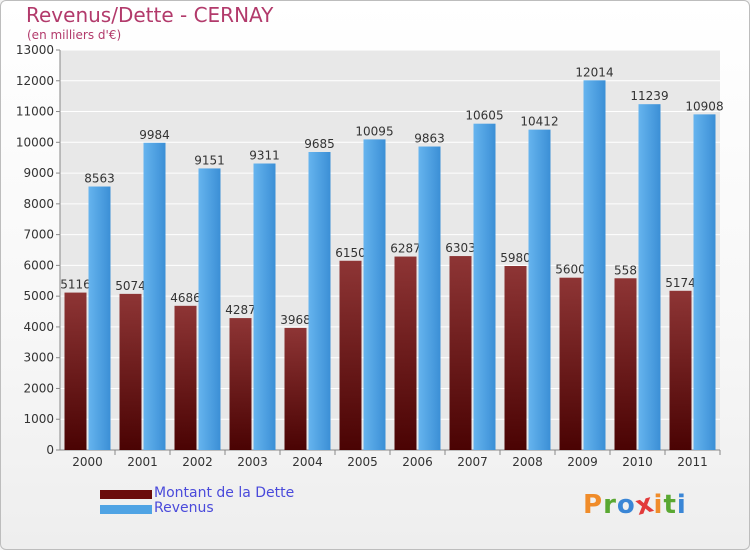 This screenshot has width=750, height=550. Describe the element at coordinates (38, 265) in the screenshot. I see `y-tick-label: 6000` at that location.